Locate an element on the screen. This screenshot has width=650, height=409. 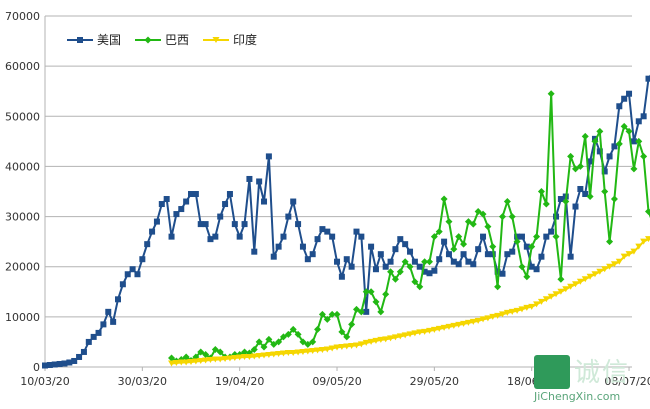
legend: 美国 巴西 印度 is located at coordinates (162, 39).